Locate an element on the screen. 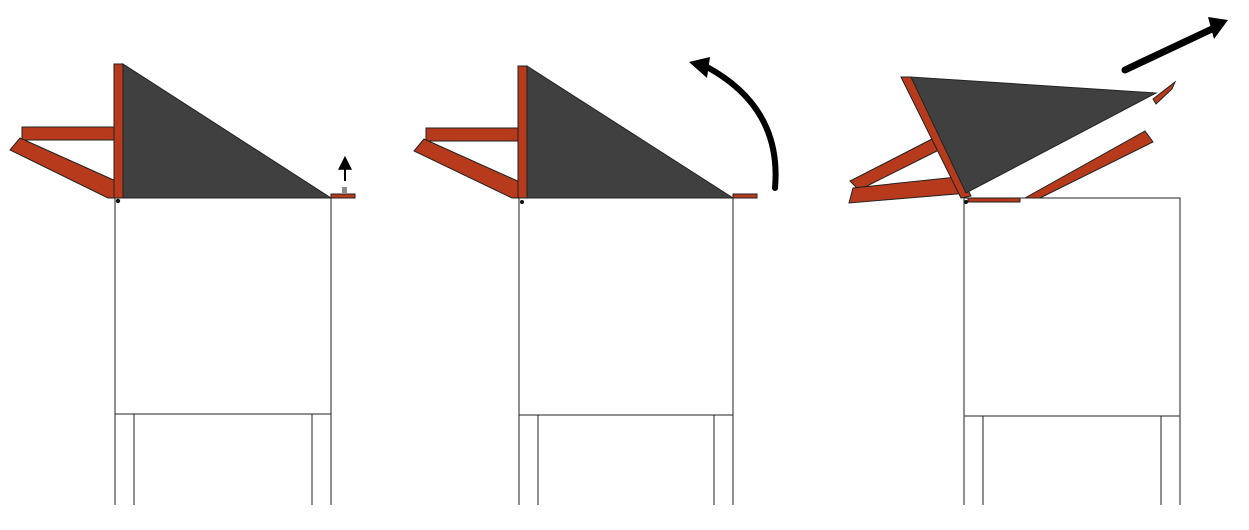  diagonal-arrow-head-icon is located at coordinates (1218, 28).